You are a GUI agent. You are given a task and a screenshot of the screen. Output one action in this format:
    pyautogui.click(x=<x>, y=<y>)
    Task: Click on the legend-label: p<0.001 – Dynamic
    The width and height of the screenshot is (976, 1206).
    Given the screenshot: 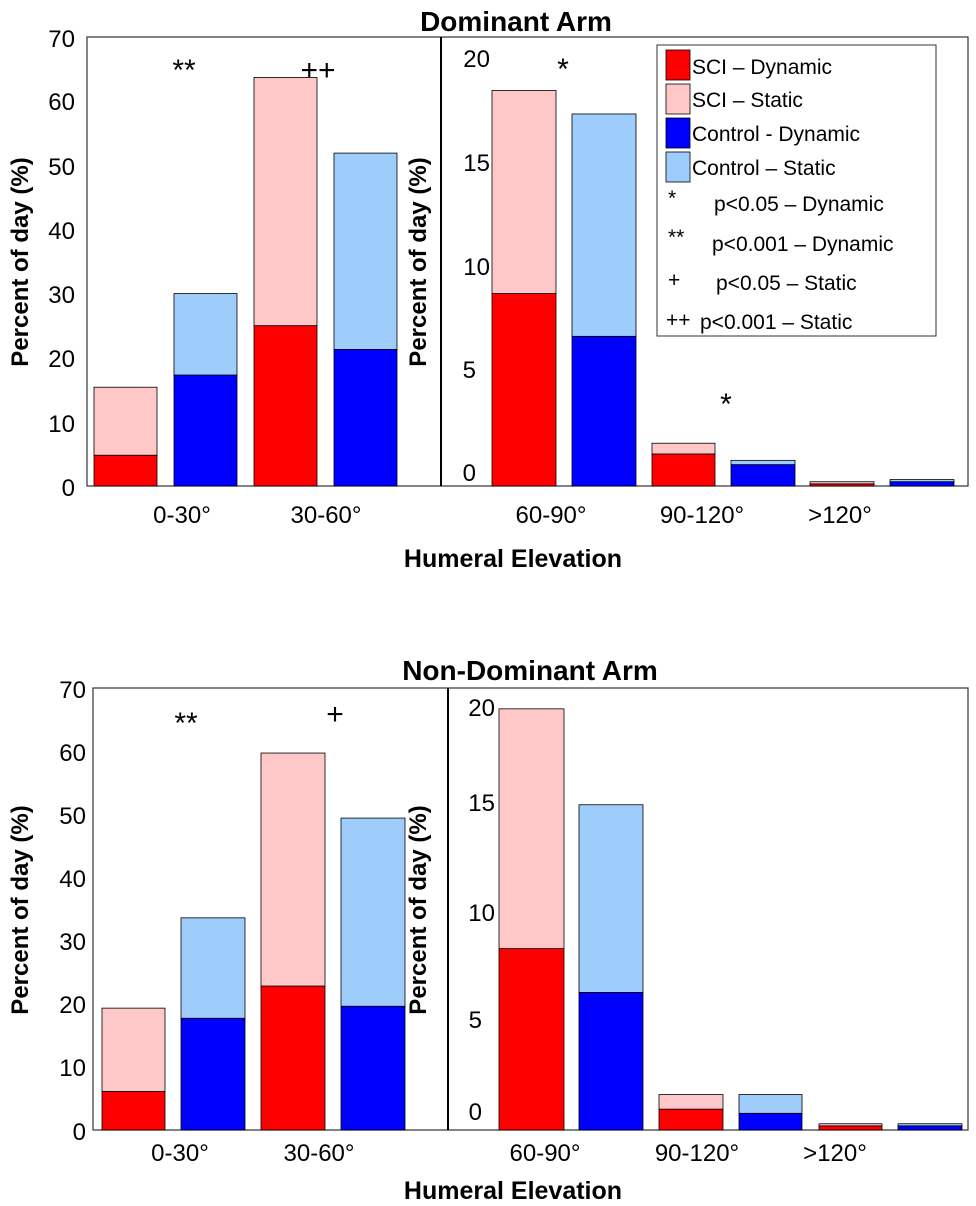 What is the action you would take?
    pyautogui.click(x=803, y=244)
    